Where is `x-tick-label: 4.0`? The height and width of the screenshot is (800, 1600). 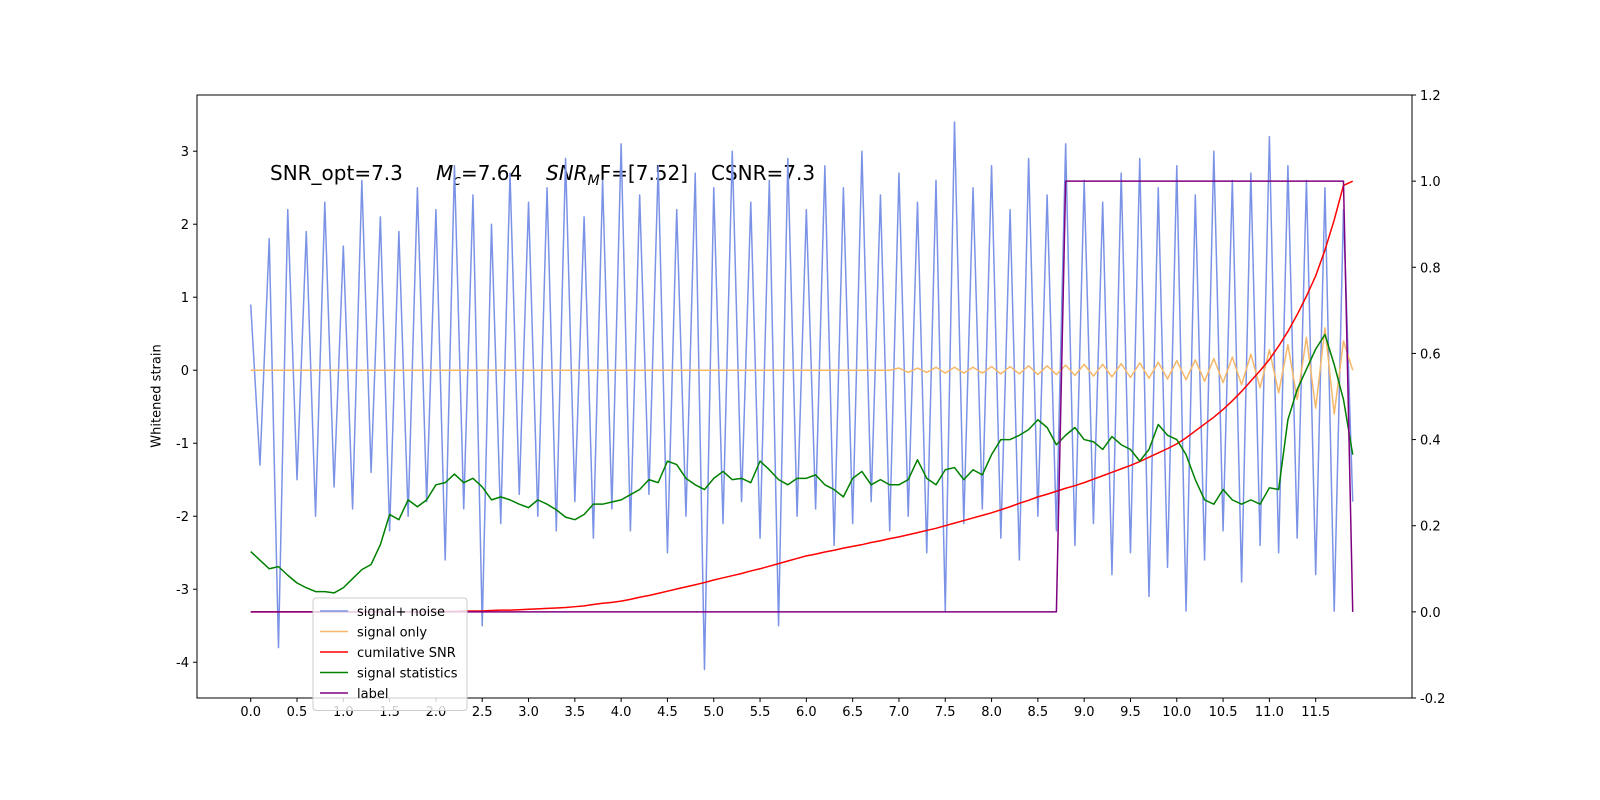
x-tick-label: 4.0 is located at coordinates (621, 712).